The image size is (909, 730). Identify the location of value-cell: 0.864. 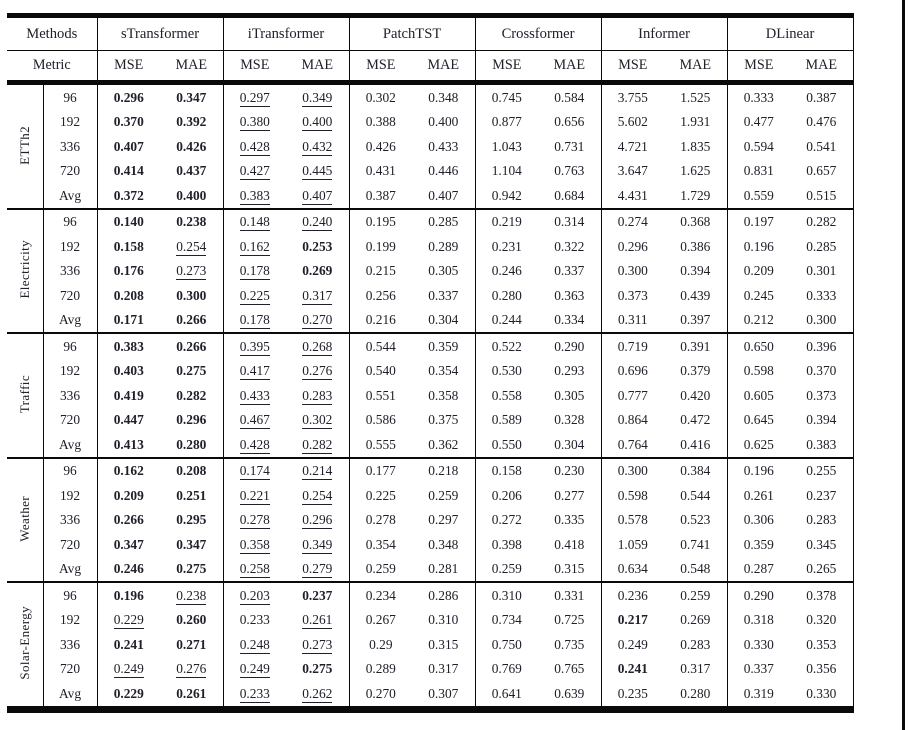
(632, 419).